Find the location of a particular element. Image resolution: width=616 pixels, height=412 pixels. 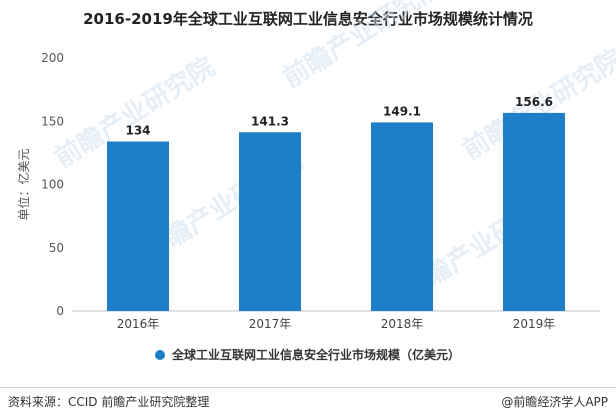

bar-value-label: 134 is located at coordinates (137, 130).